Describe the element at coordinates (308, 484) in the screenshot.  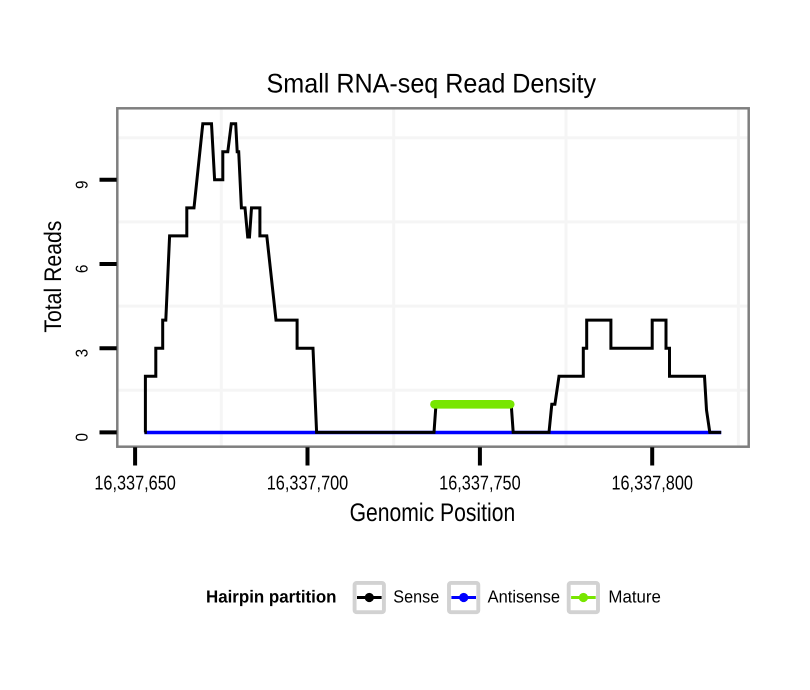
I see `svg-text: 16,337,700` at that location.